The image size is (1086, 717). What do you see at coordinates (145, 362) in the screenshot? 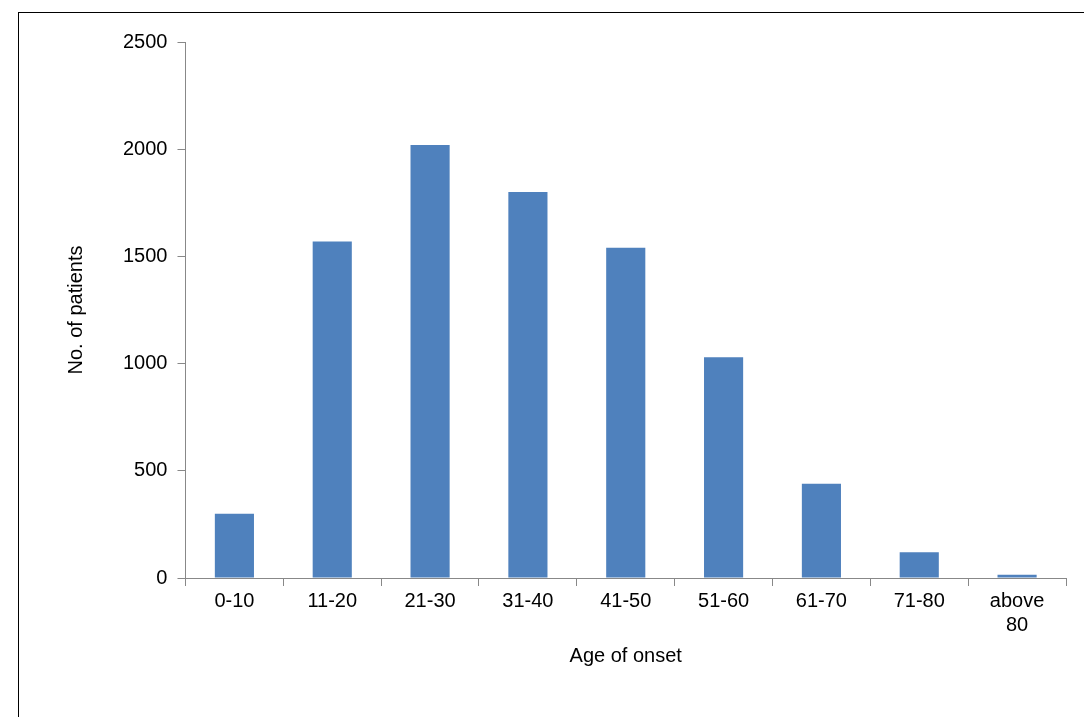
I see `y-tick-label: 1000` at bounding box center [145, 362].